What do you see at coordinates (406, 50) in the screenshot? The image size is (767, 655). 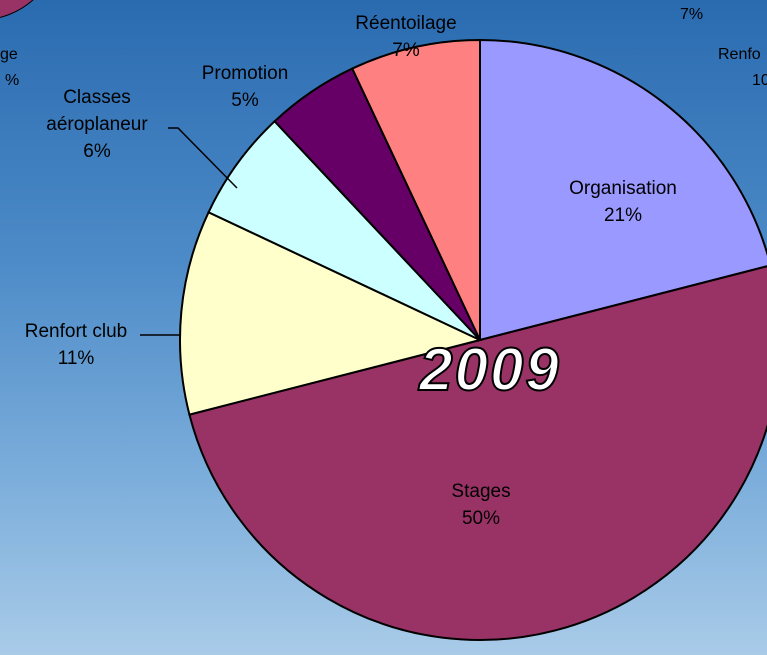 I see `value-label: 7%` at bounding box center [406, 50].